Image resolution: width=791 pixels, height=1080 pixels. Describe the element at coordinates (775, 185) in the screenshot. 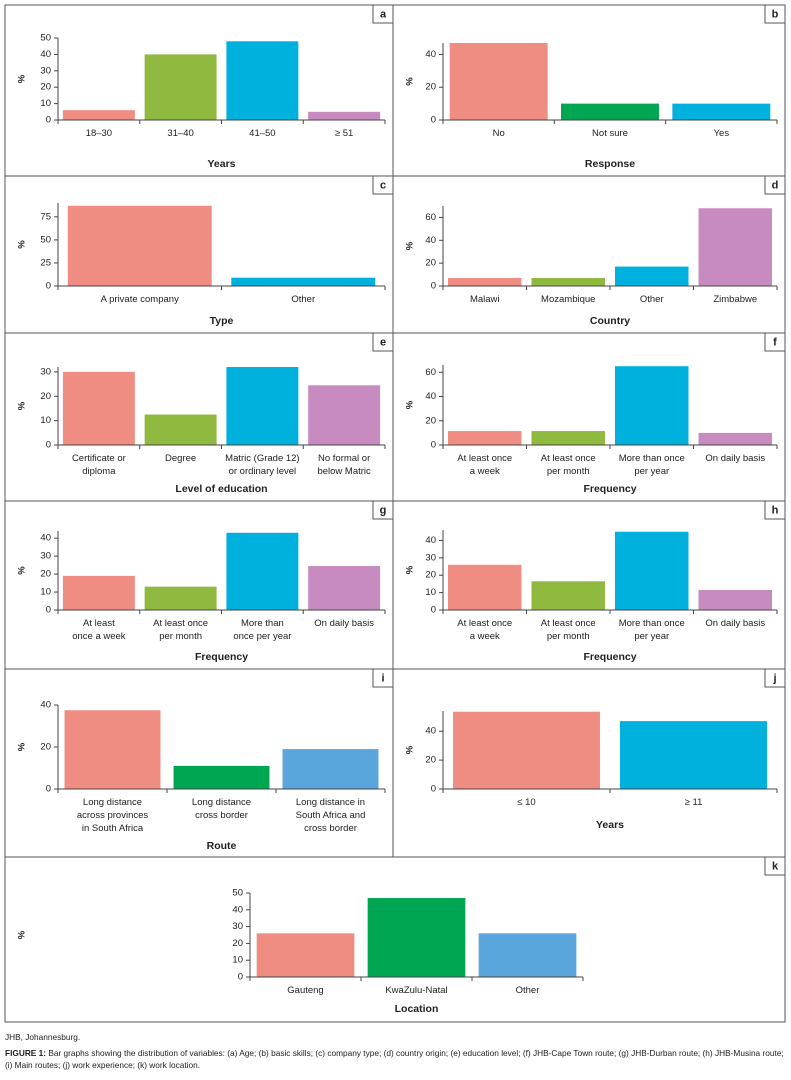

I see `panel-label: d` at that location.